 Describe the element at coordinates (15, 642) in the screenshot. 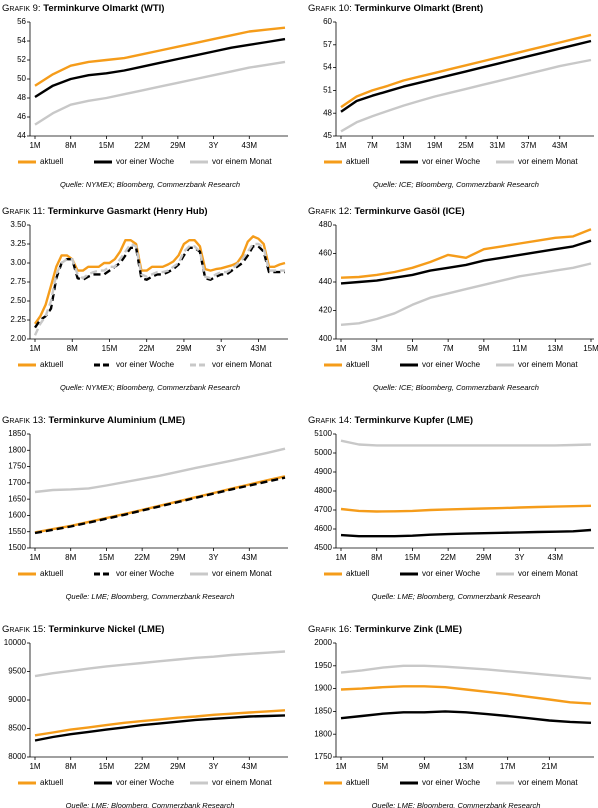

I see `y-tick-label: 10000` at that location.